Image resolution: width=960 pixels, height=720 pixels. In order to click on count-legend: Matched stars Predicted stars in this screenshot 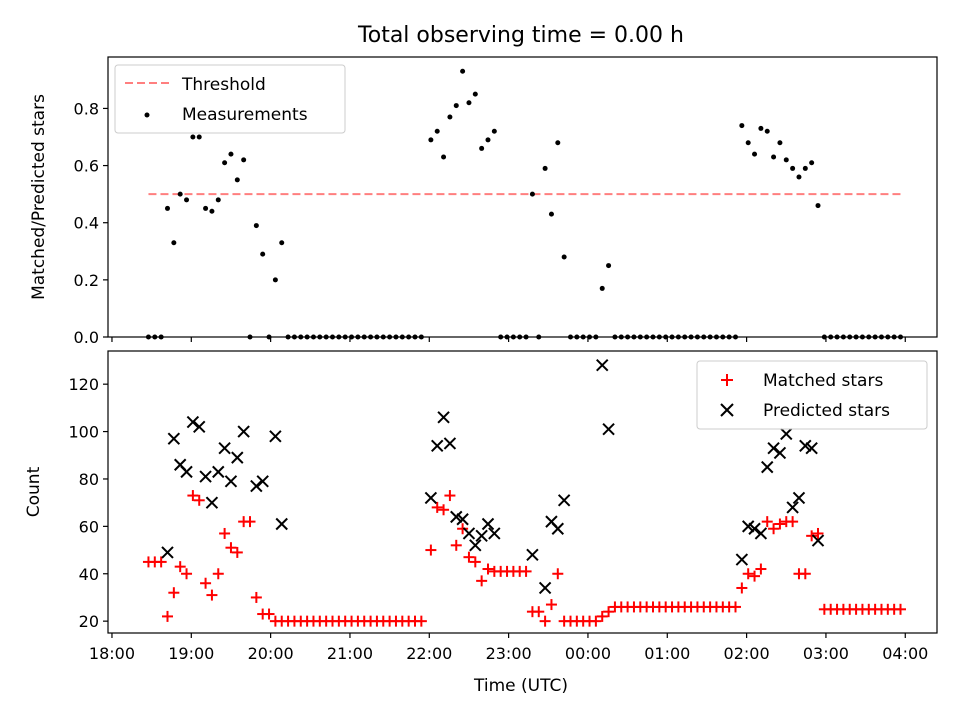, I will do `click(812, 395)`.